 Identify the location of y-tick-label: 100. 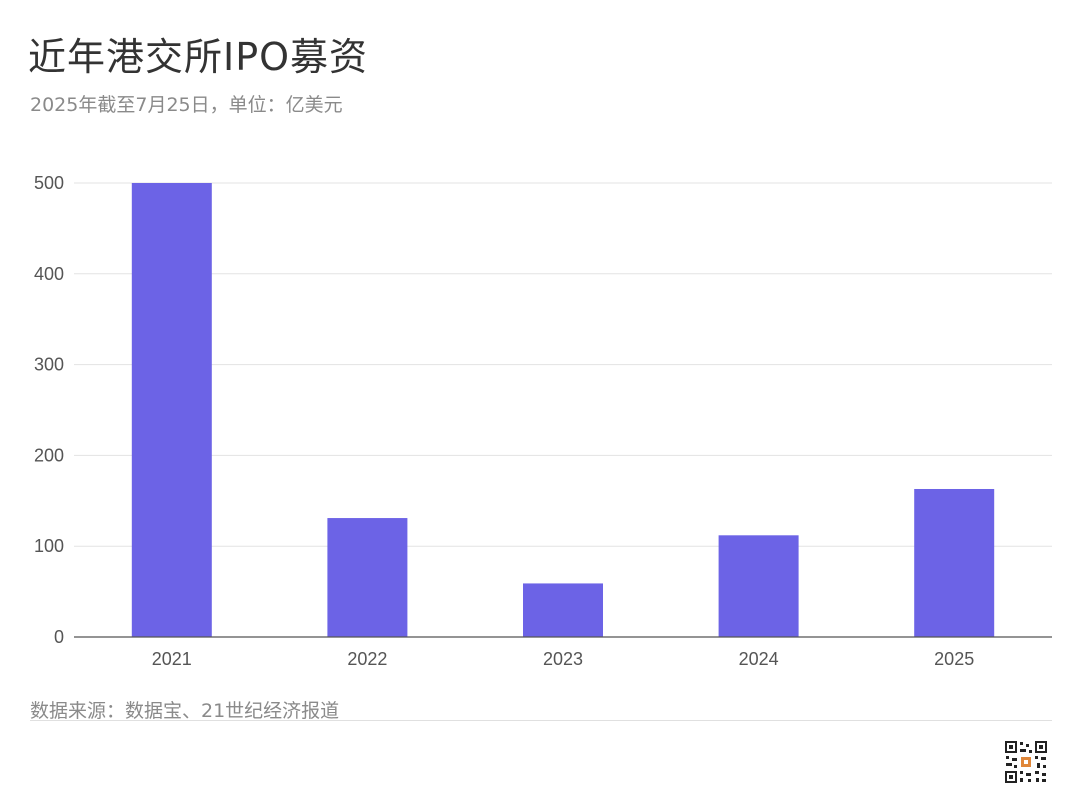
(49, 546).